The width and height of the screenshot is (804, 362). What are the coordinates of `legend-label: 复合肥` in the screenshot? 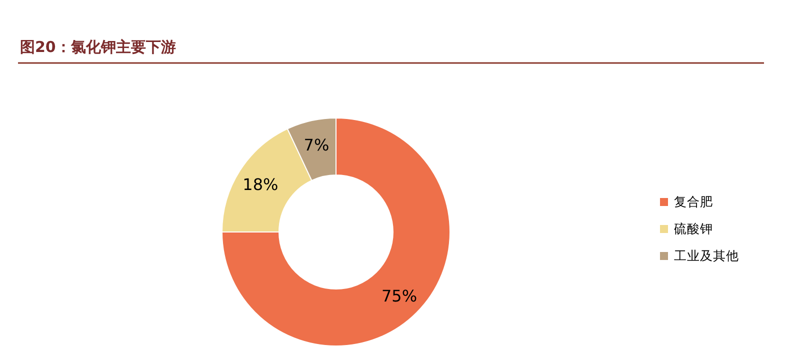 It's located at (693, 201).